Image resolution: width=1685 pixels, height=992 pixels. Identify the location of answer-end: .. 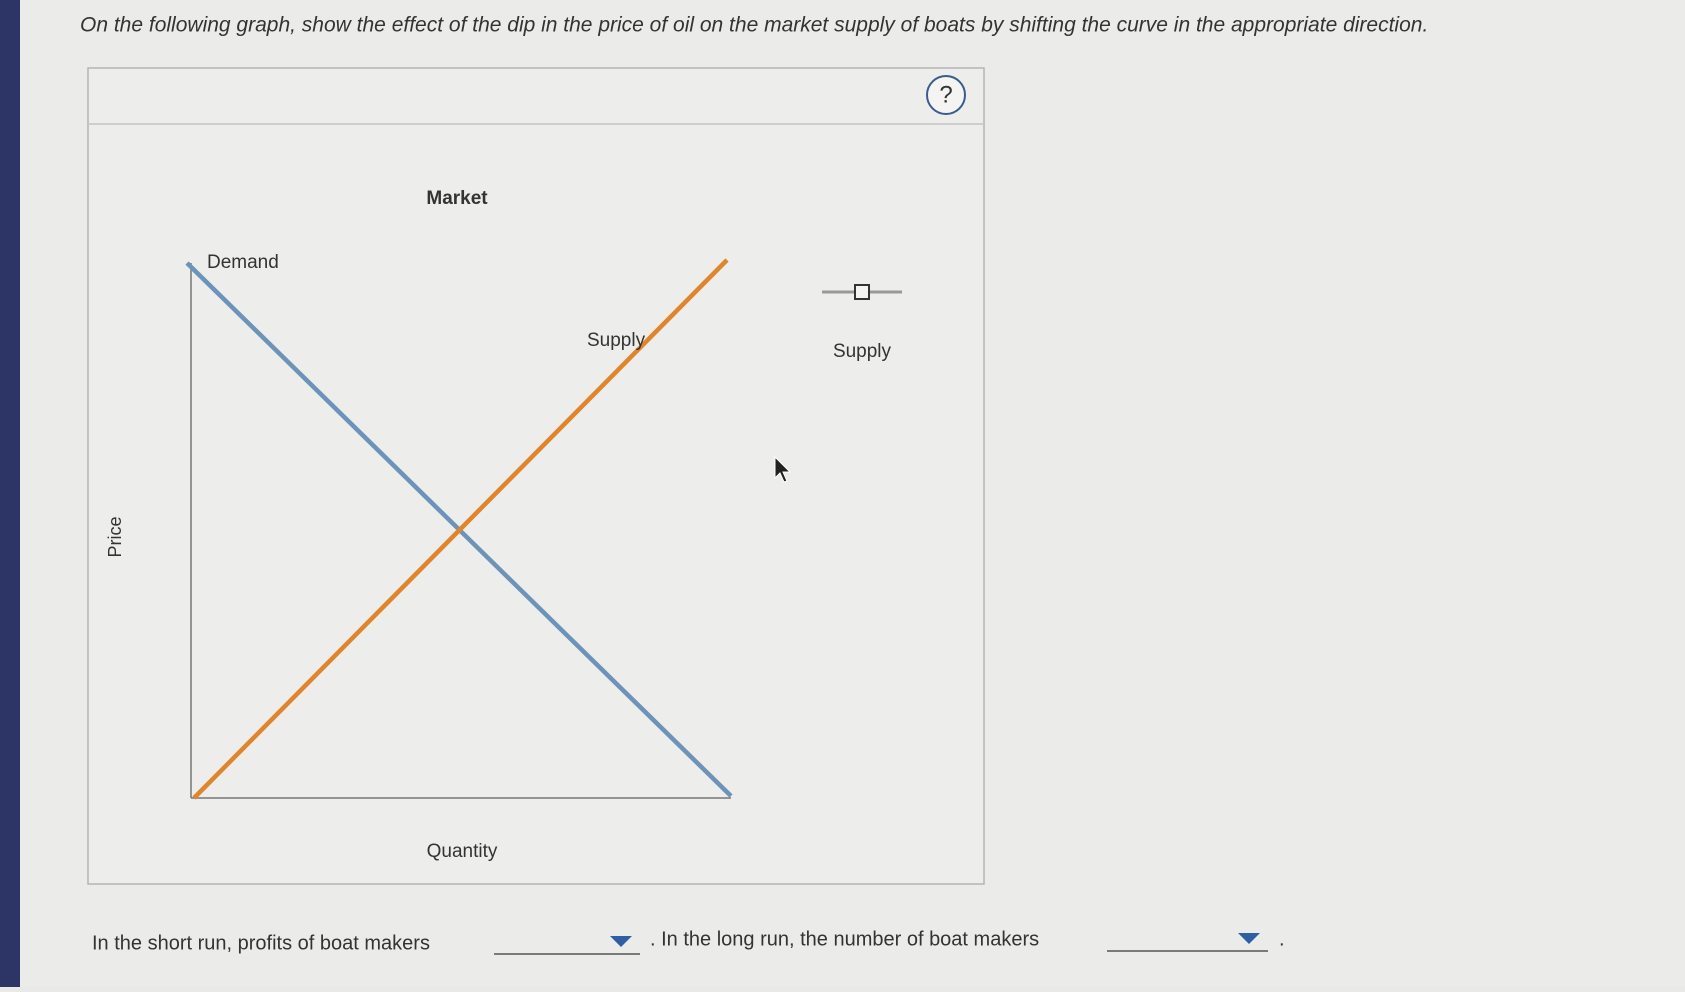
(1282, 939).